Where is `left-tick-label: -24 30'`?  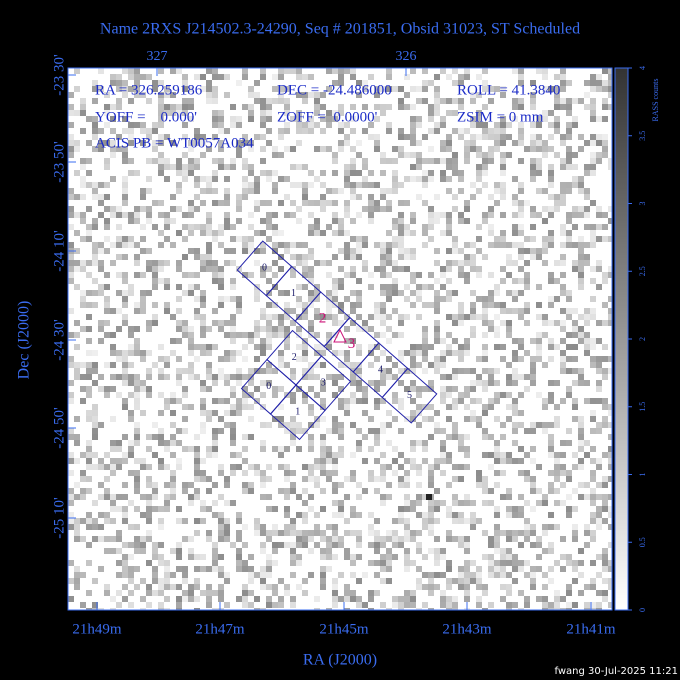
left-tick-label: -24 30' is located at coordinates (59, 340).